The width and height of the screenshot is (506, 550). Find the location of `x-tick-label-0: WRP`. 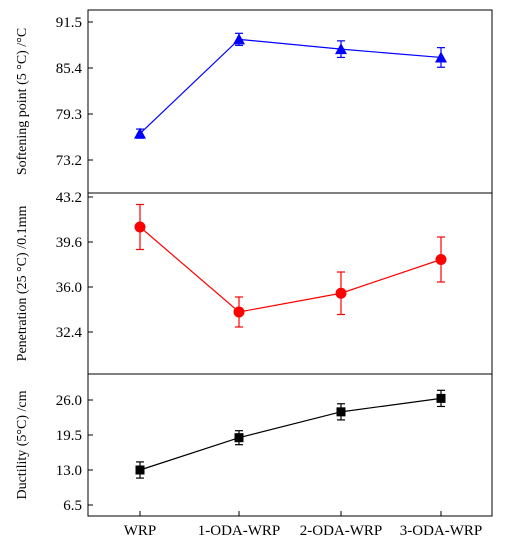

x-tick-label-0: WRP is located at coordinates (140, 531).